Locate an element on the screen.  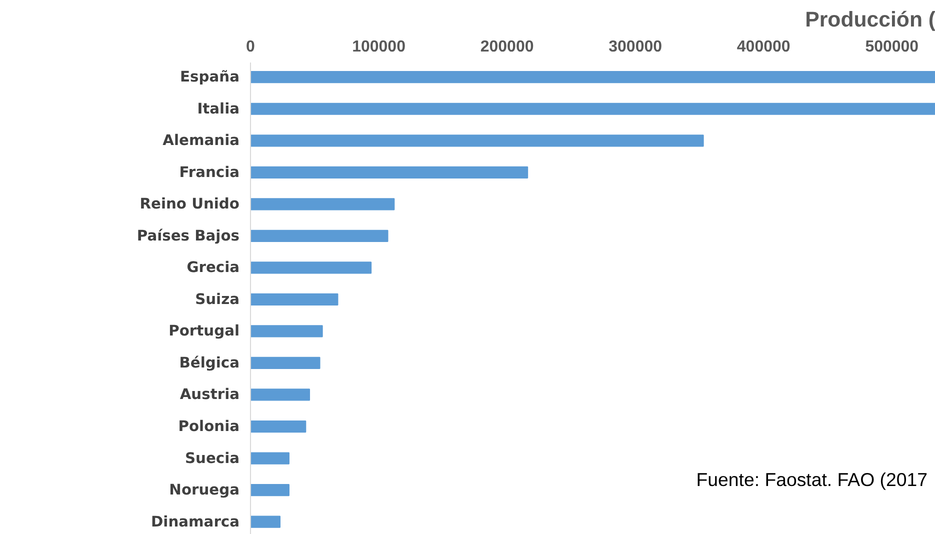
y-tick-label: Países Bajos is located at coordinates (188, 235).